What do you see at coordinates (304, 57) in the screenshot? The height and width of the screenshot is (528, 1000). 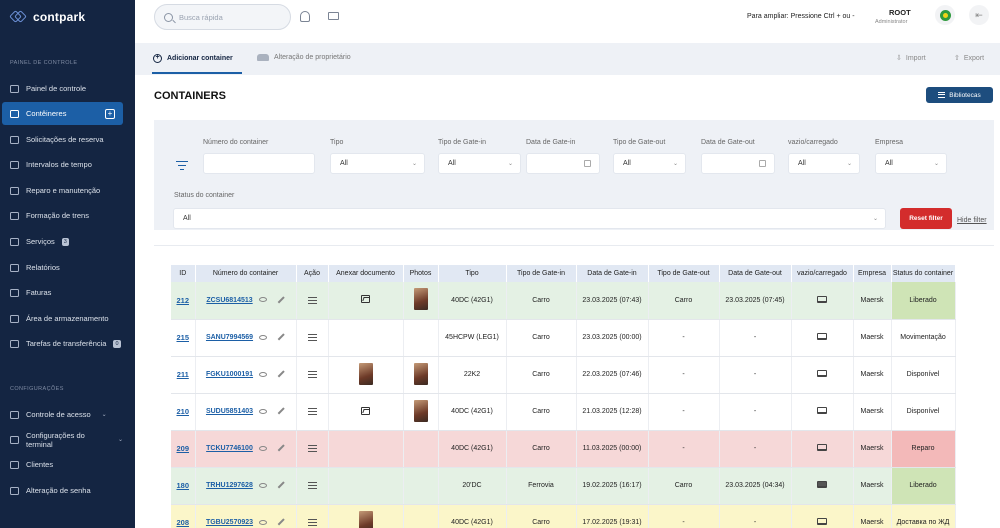 I see `tab-owner-change: Alteração de proprietário` at bounding box center [304, 57].